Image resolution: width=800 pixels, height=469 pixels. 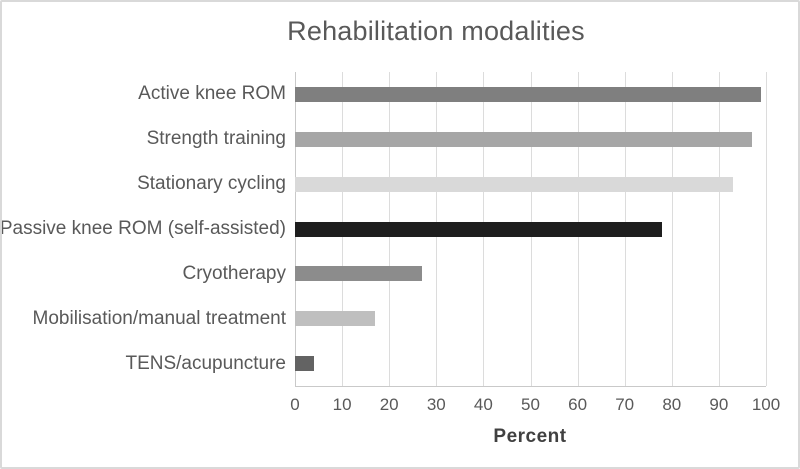 What do you see at coordinates (295, 404) in the screenshot?
I see `x-tick-label: 0` at bounding box center [295, 404].